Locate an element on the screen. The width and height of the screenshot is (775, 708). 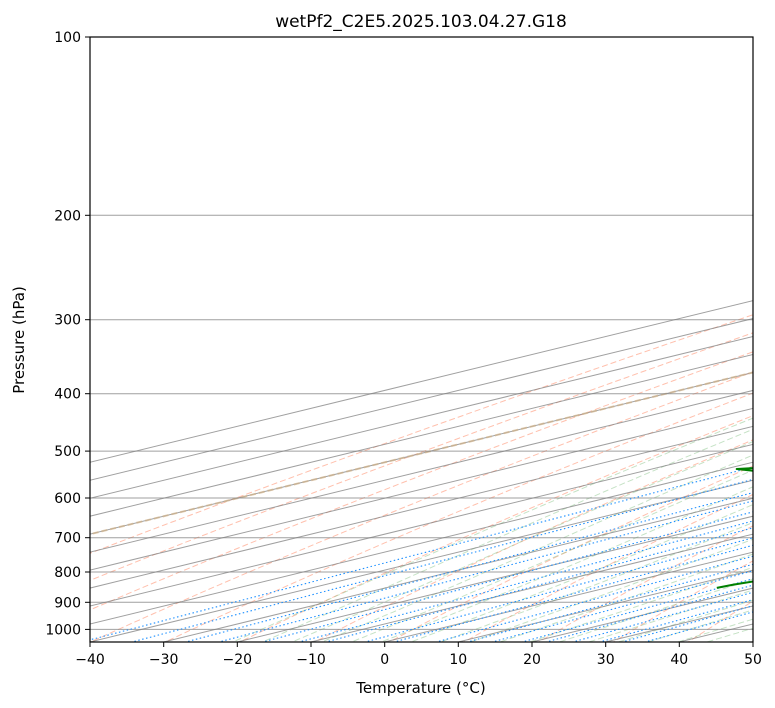
y-tick-label: 300 is located at coordinates (67, 321).